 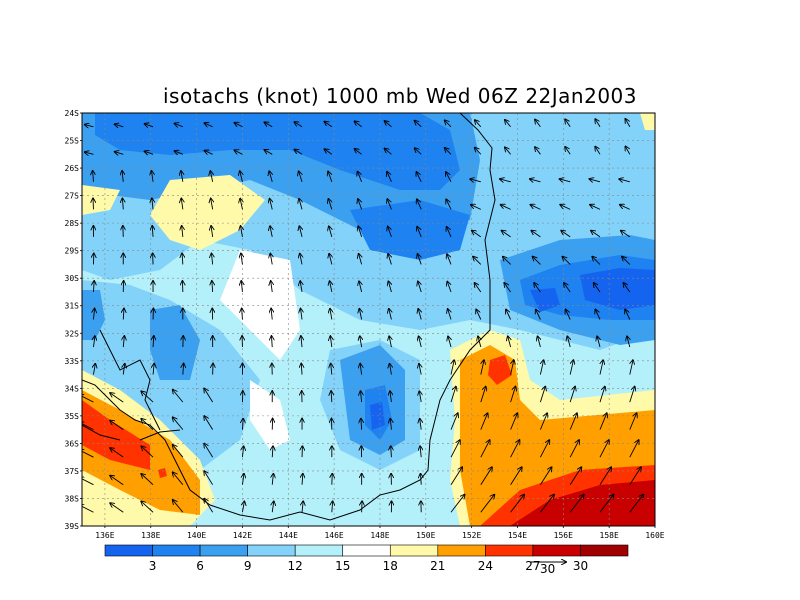 What do you see at coordinates (563, 535) in the screenshot?
I see `lon-tick-label: 156E` at bounding box center [563, 535].